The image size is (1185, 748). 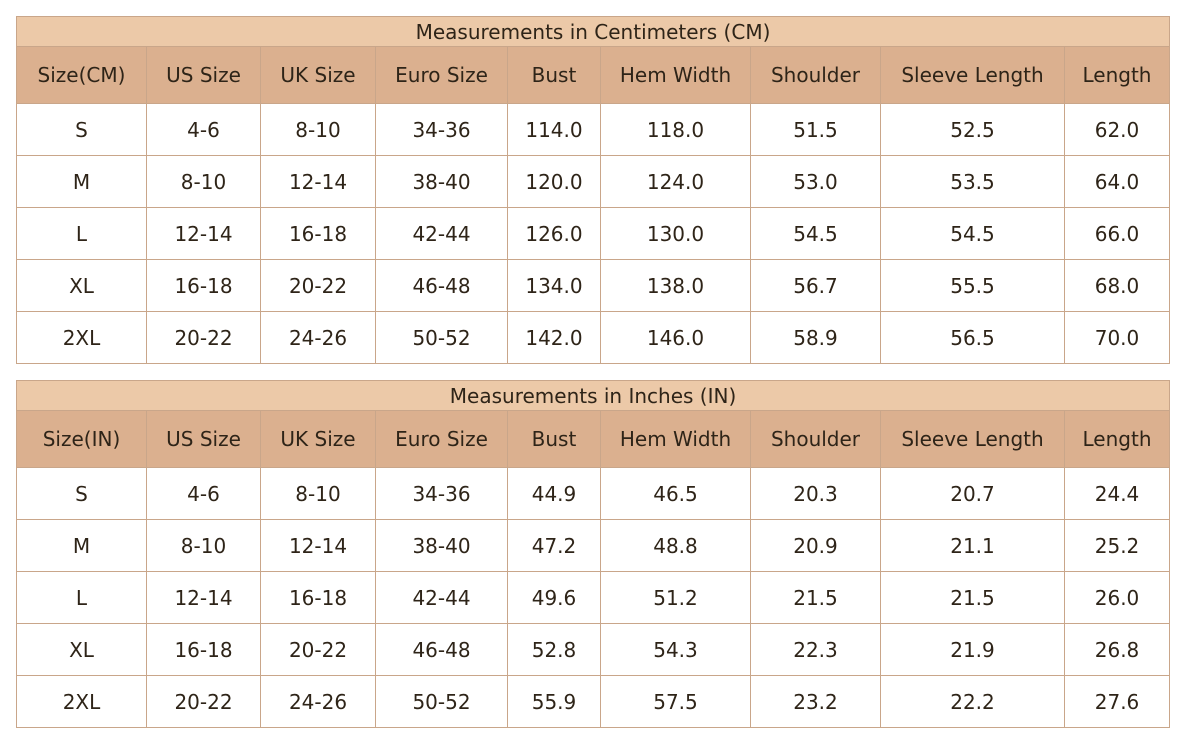 What do you see at coordinates (81, 285) in the screenshot?
I see `cell: XL` at bounding box center [81, 285].